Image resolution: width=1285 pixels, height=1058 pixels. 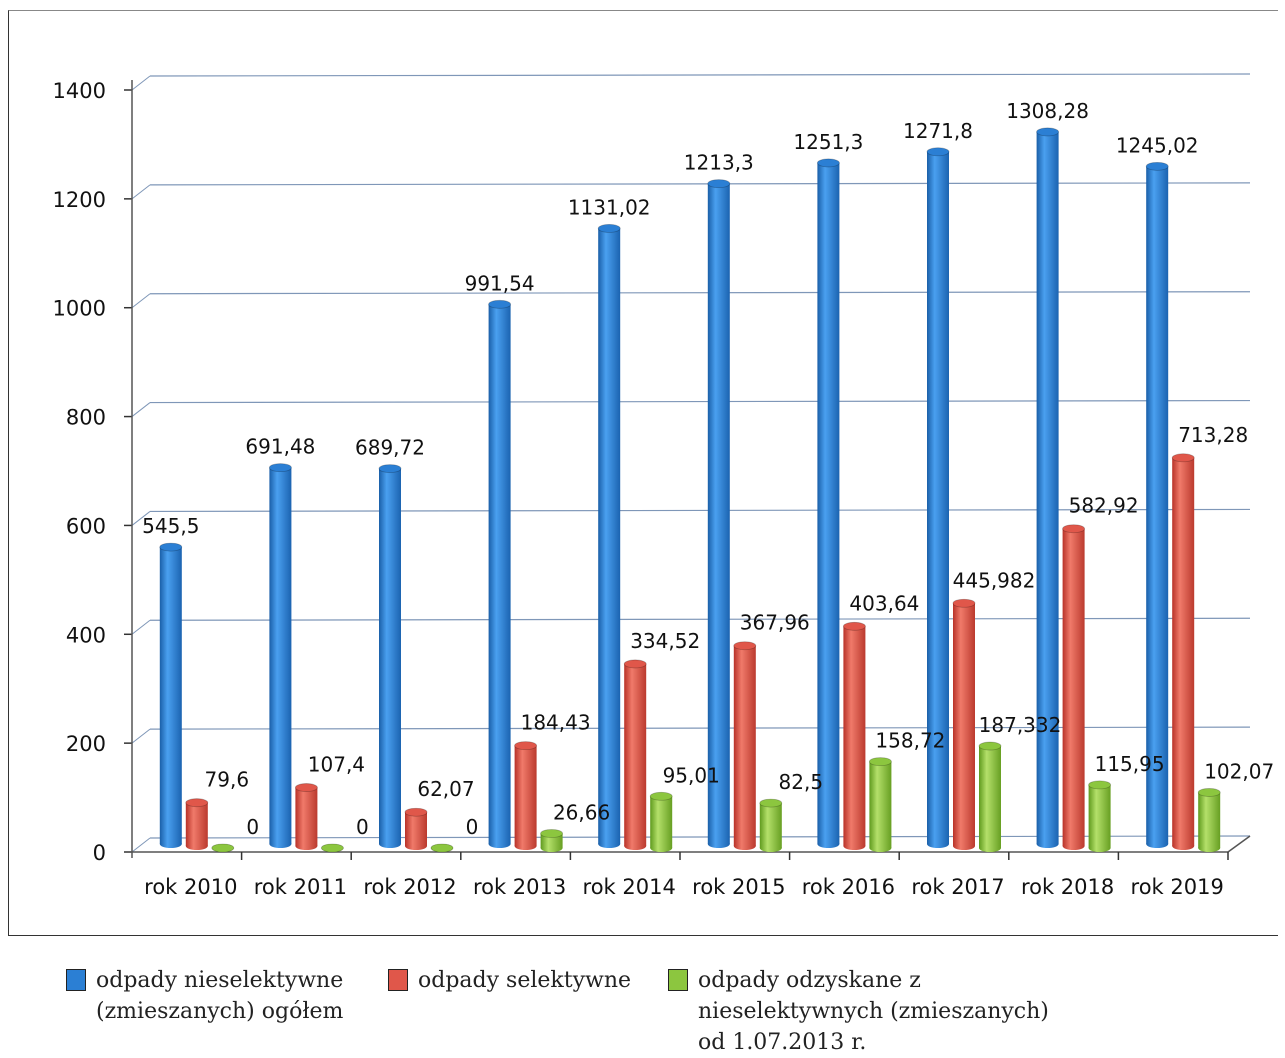 What do you see at coordinates (910, 741) in the screenshot?
I see `data-label-2-6: 158,72` at bounding box center [910, 741].